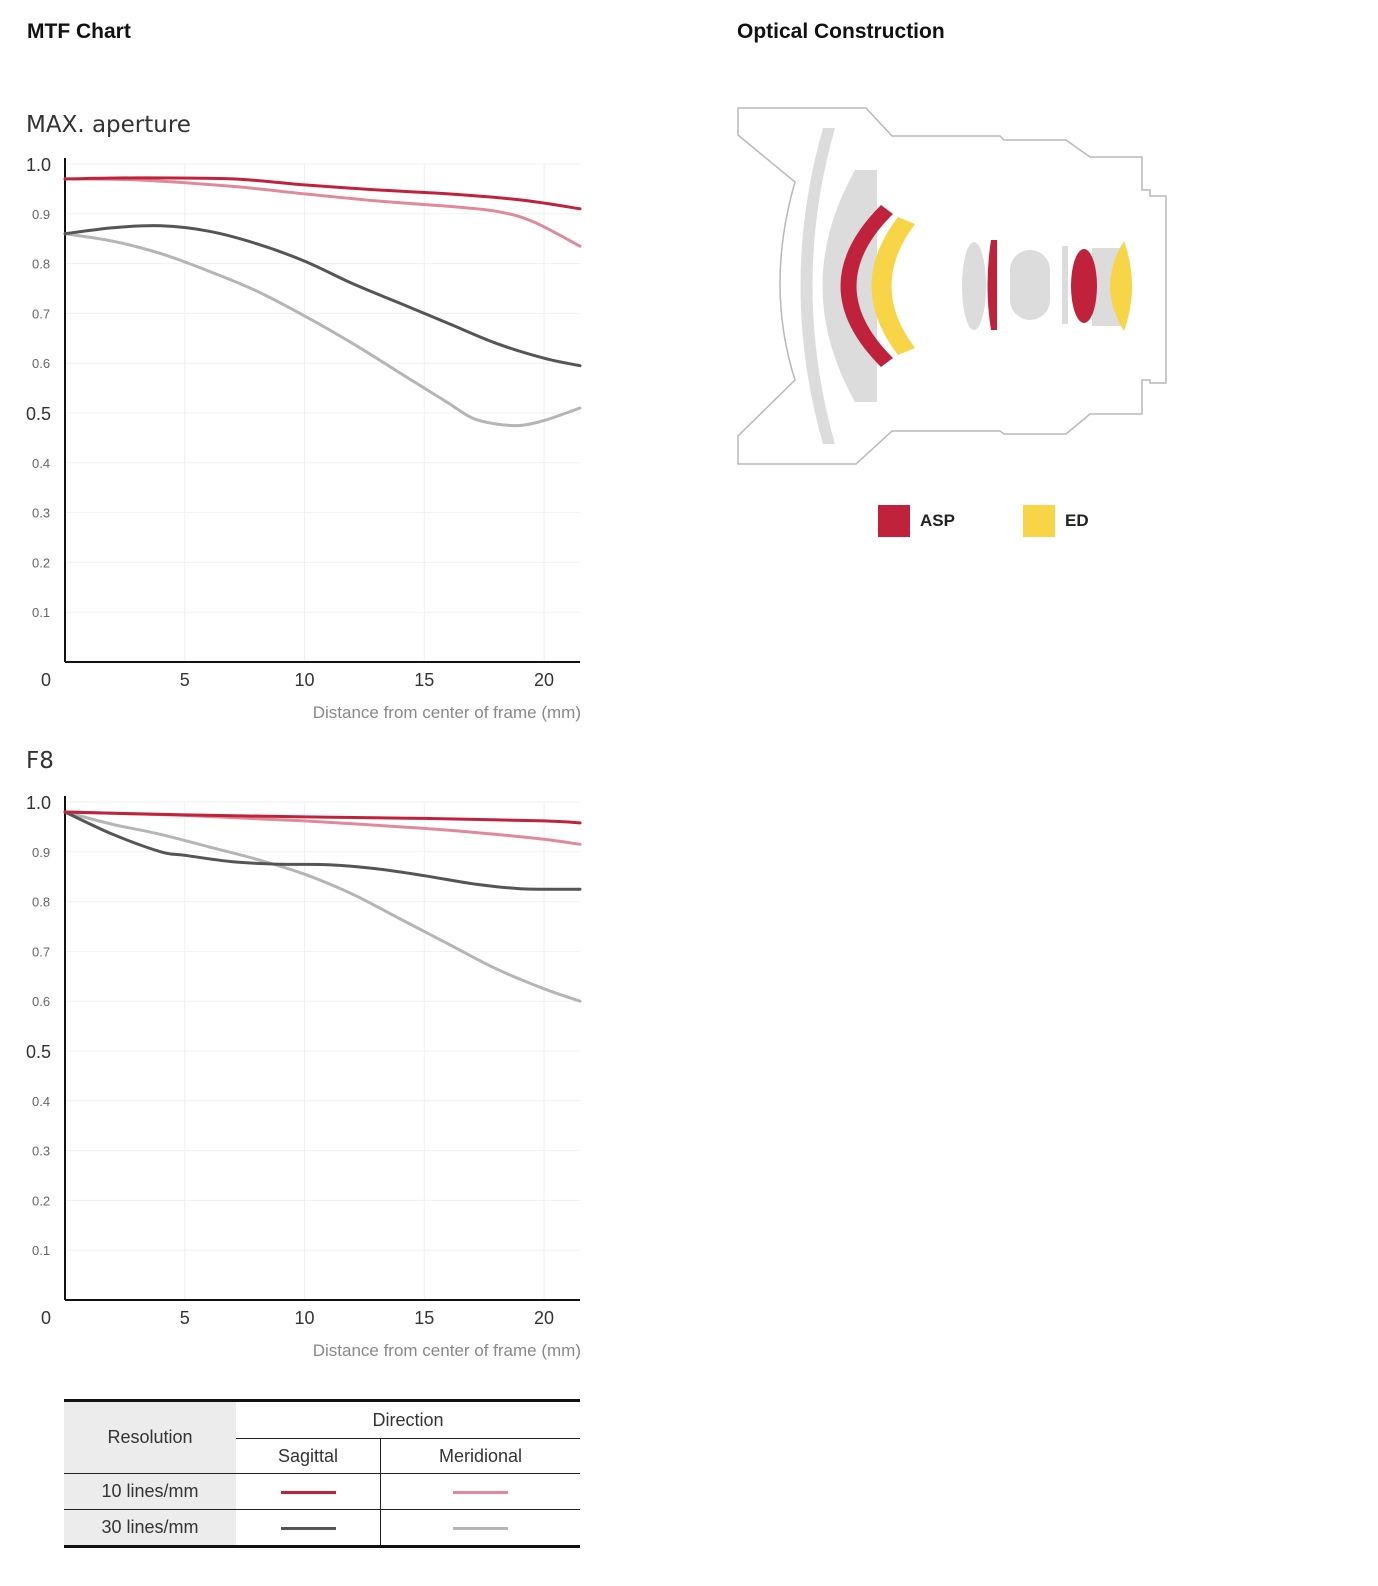 Image resolution: width=1378 pixels, height=1586 pixels. Describe the element at coordinates (841, 31) in the screenshot. I see `optical-construction-title: Optical Construction` at that location.